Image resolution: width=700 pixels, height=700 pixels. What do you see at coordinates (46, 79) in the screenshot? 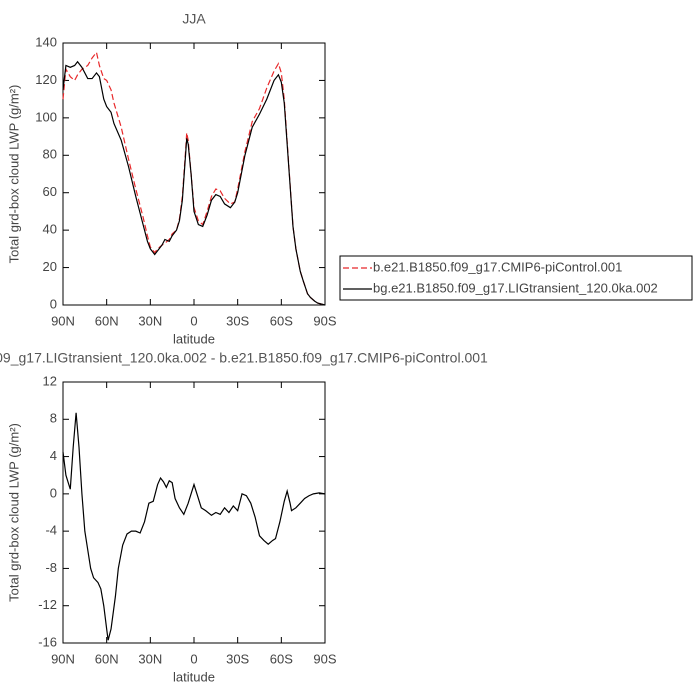
I see `y-tick-label: 120` at bounding box center [46, 79].